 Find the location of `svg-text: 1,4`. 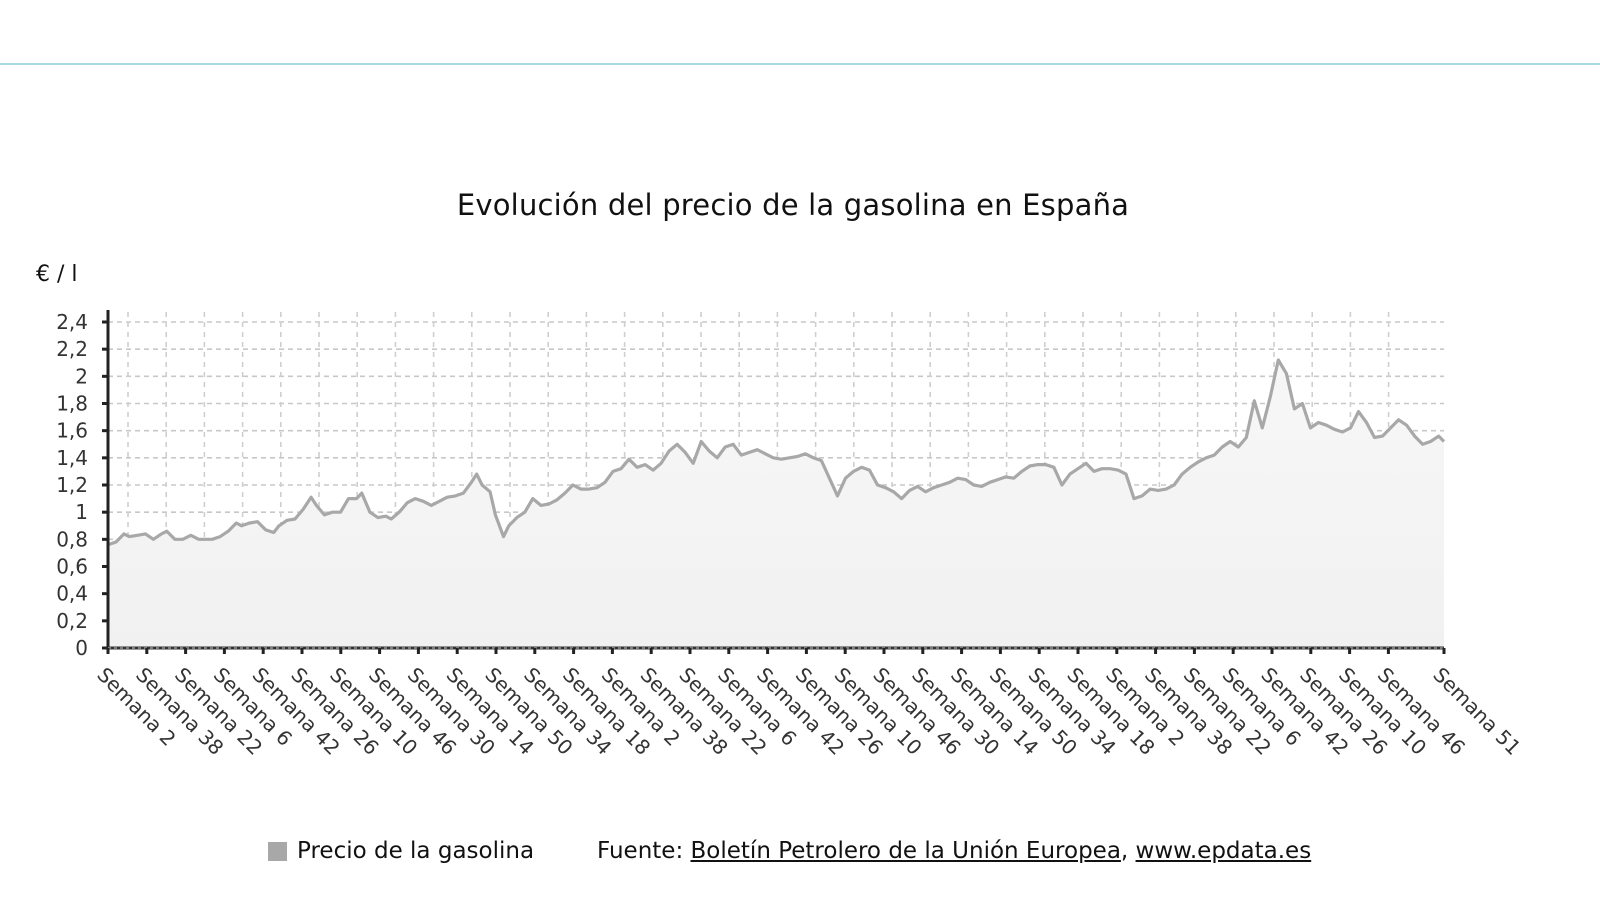

svg-text: 1,4 is located at coordinates (72, 458).